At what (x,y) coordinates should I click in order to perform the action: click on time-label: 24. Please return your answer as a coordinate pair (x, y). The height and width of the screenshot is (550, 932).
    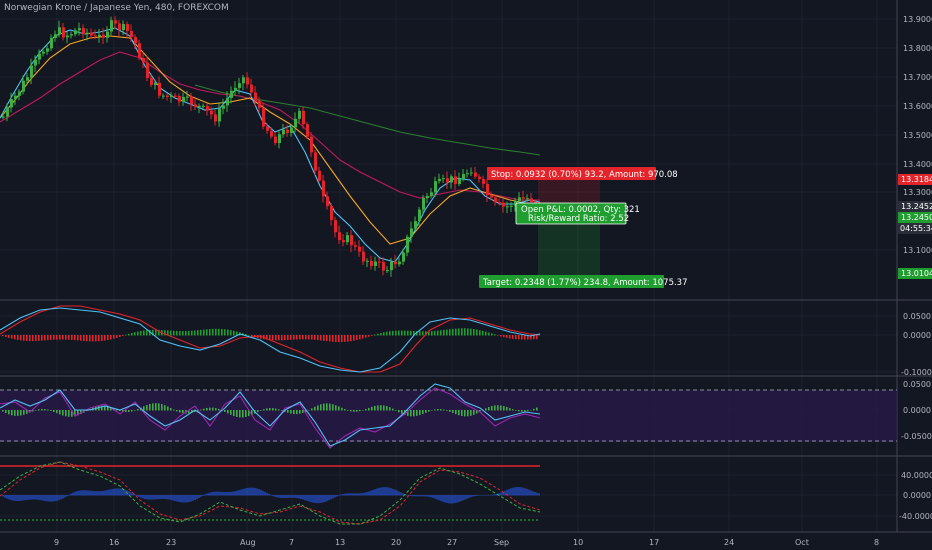
    Looking at the image, I should click on (729, 542).